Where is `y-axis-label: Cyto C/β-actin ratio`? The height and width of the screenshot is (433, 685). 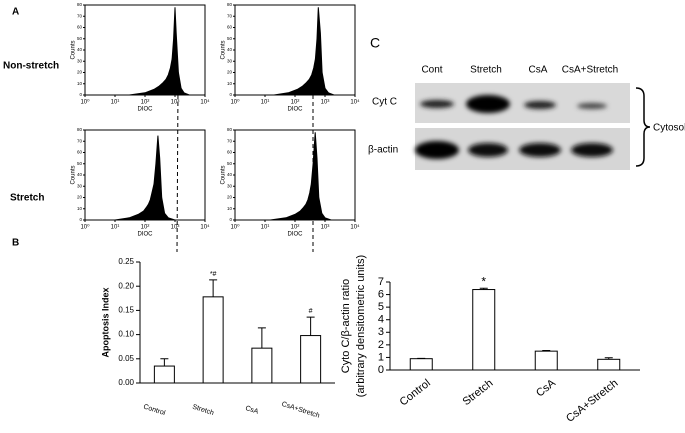
y-axis-label: Cyto C/β-actin ratio is located at coordinates (346, 326).